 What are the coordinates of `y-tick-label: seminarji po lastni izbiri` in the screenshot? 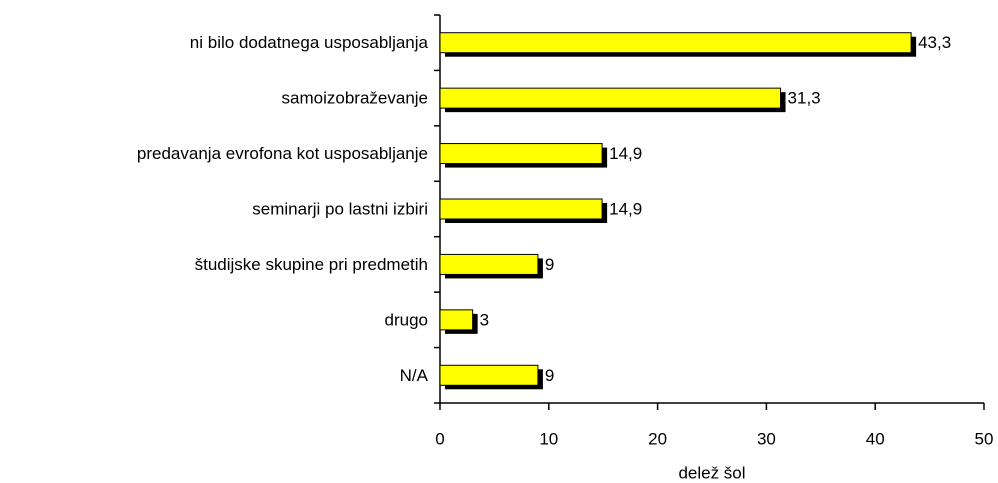 It's located at (340, 208).